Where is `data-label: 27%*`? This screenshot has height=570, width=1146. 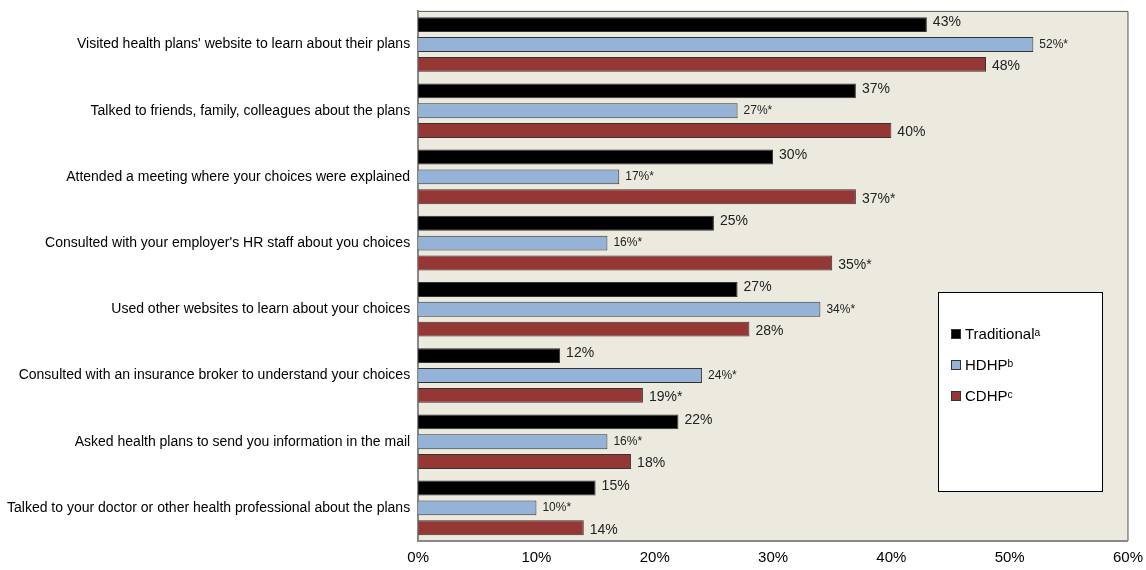
data-label: 27%* is located at coordinates (758, 110).